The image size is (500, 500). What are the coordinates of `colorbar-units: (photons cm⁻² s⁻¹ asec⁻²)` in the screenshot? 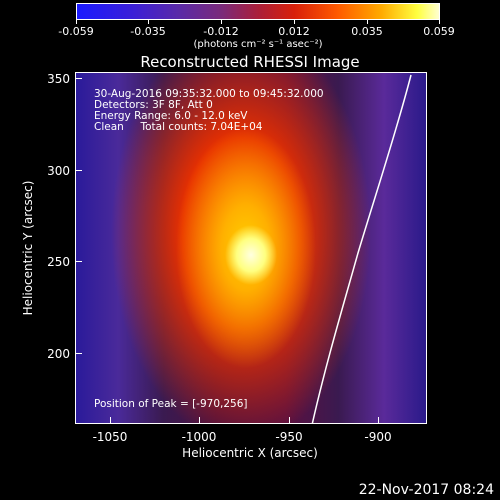 It's located at (258, 44).